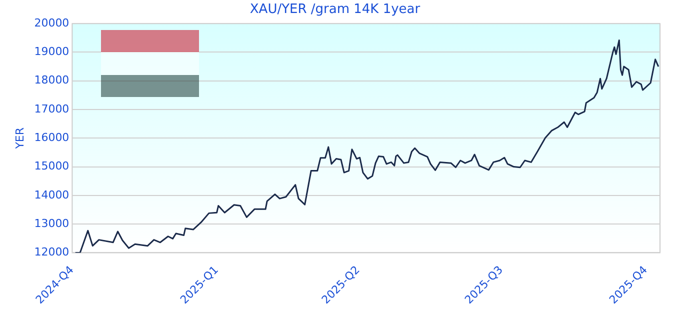  What do you see at coordinates (52, 166) in the screenshot?
I see `y-tick-label: 15000` at bounding box center [52, 166].